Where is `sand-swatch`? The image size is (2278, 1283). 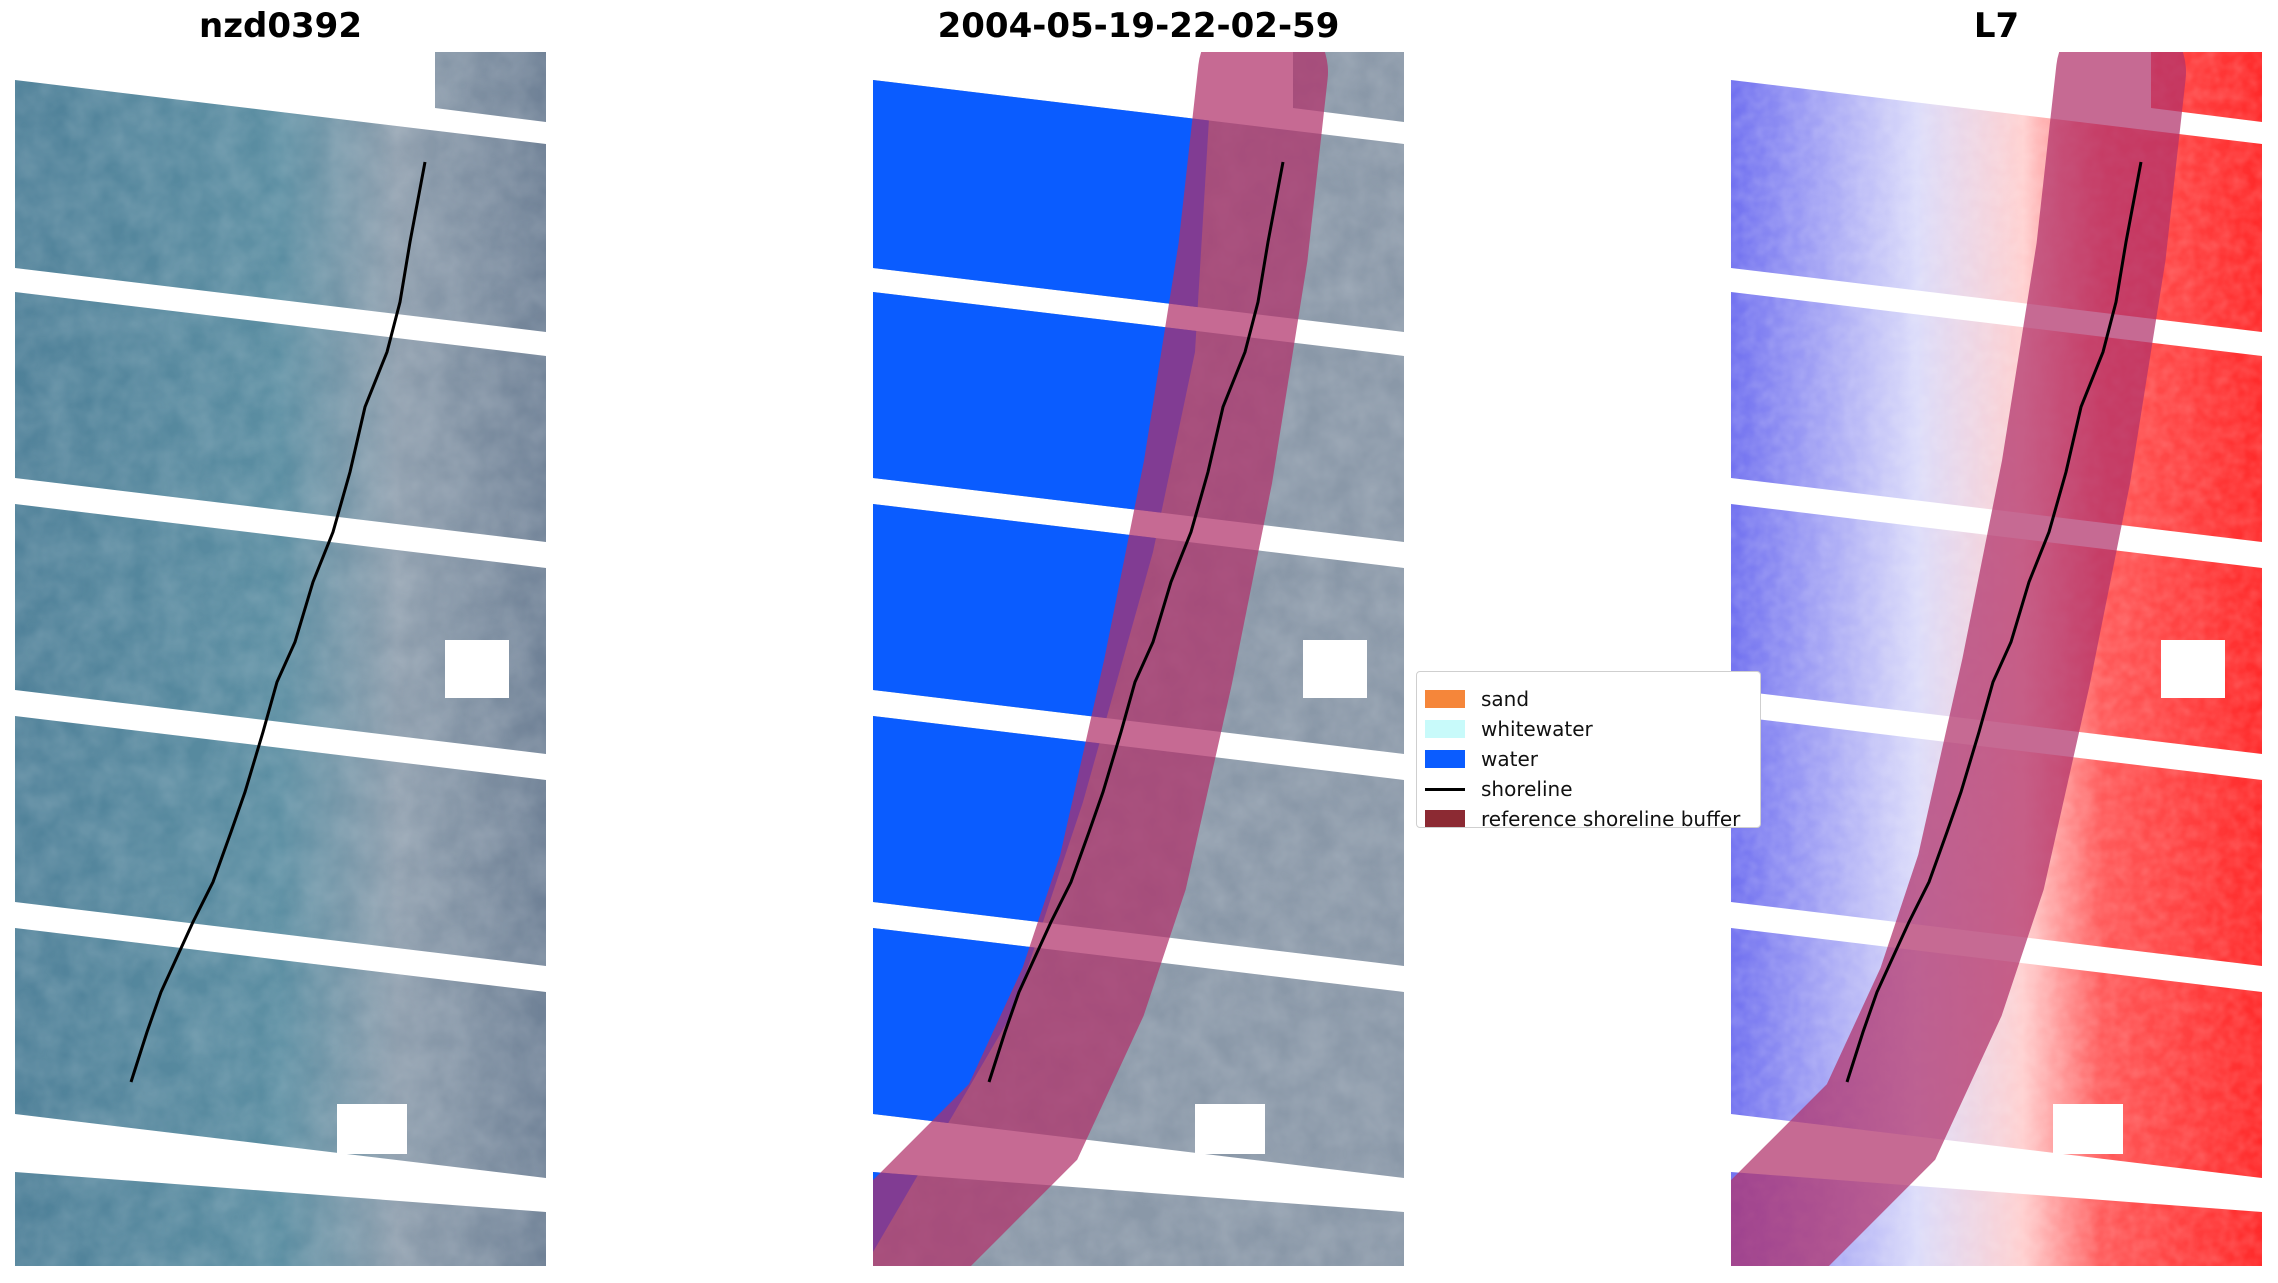 sand-swatch is located at coordinates (1445, 699).